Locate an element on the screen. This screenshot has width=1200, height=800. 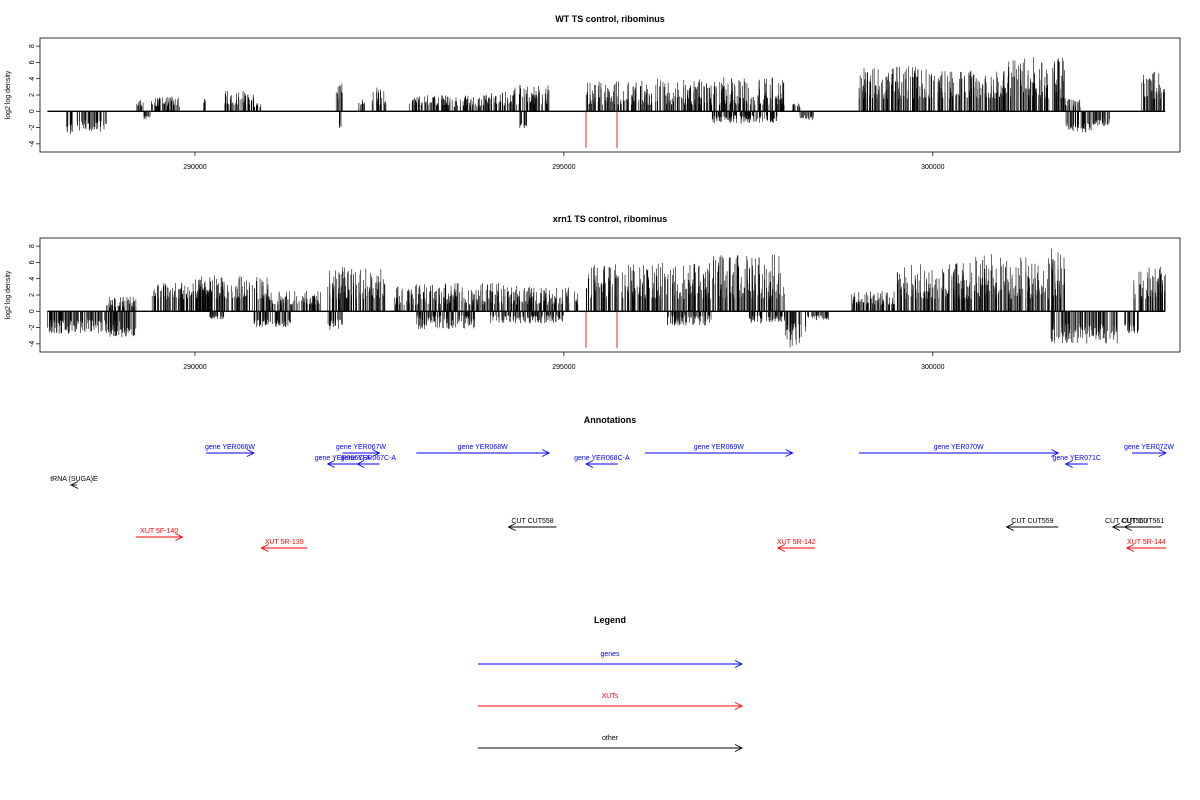
genes-label: gene YER071C is located at coordinates (1076, 458).